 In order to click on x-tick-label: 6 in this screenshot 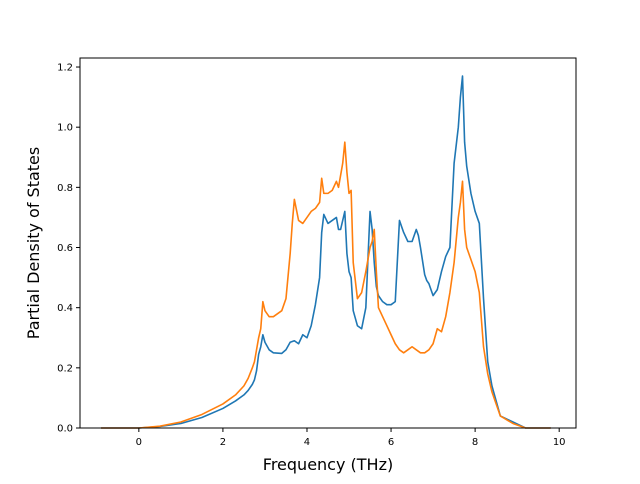, I will do `click(391, 442)`.